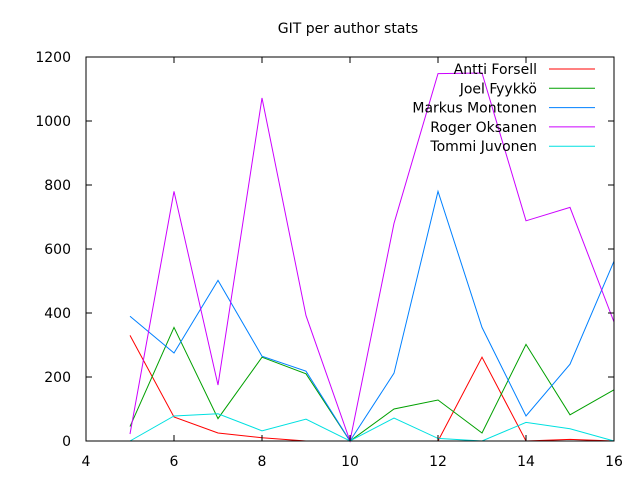  Describe the element at coordinates (57, 186) in the screenshot. I see `y-tick-label: 800` at that location.